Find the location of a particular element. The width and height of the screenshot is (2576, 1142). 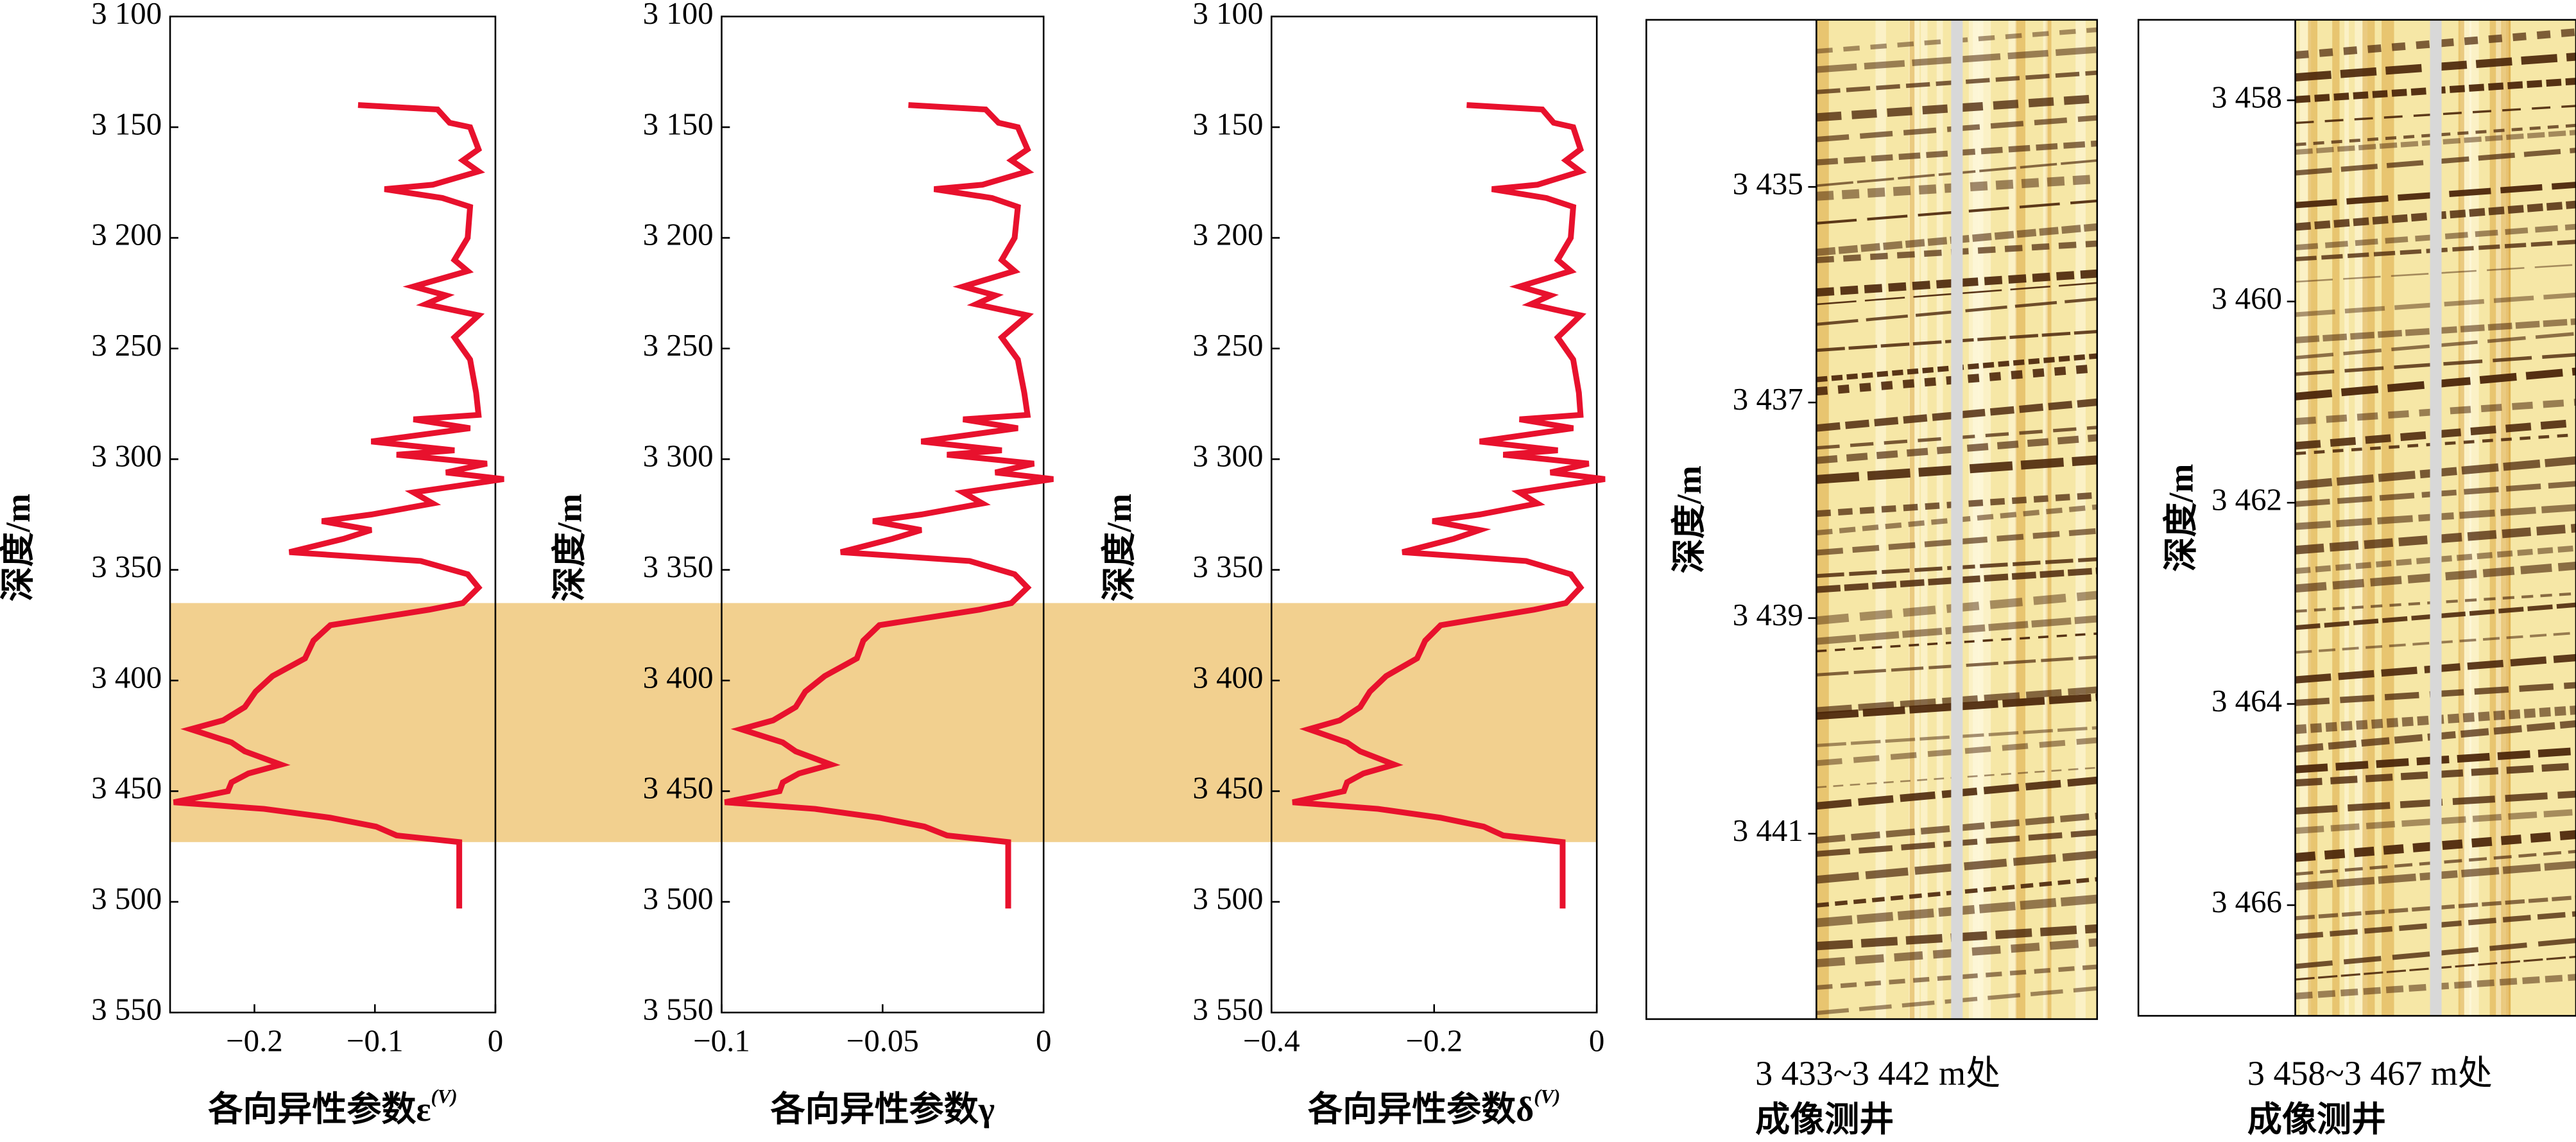

y-tick-label: 3 460 is located at coordinates (2246, 298).